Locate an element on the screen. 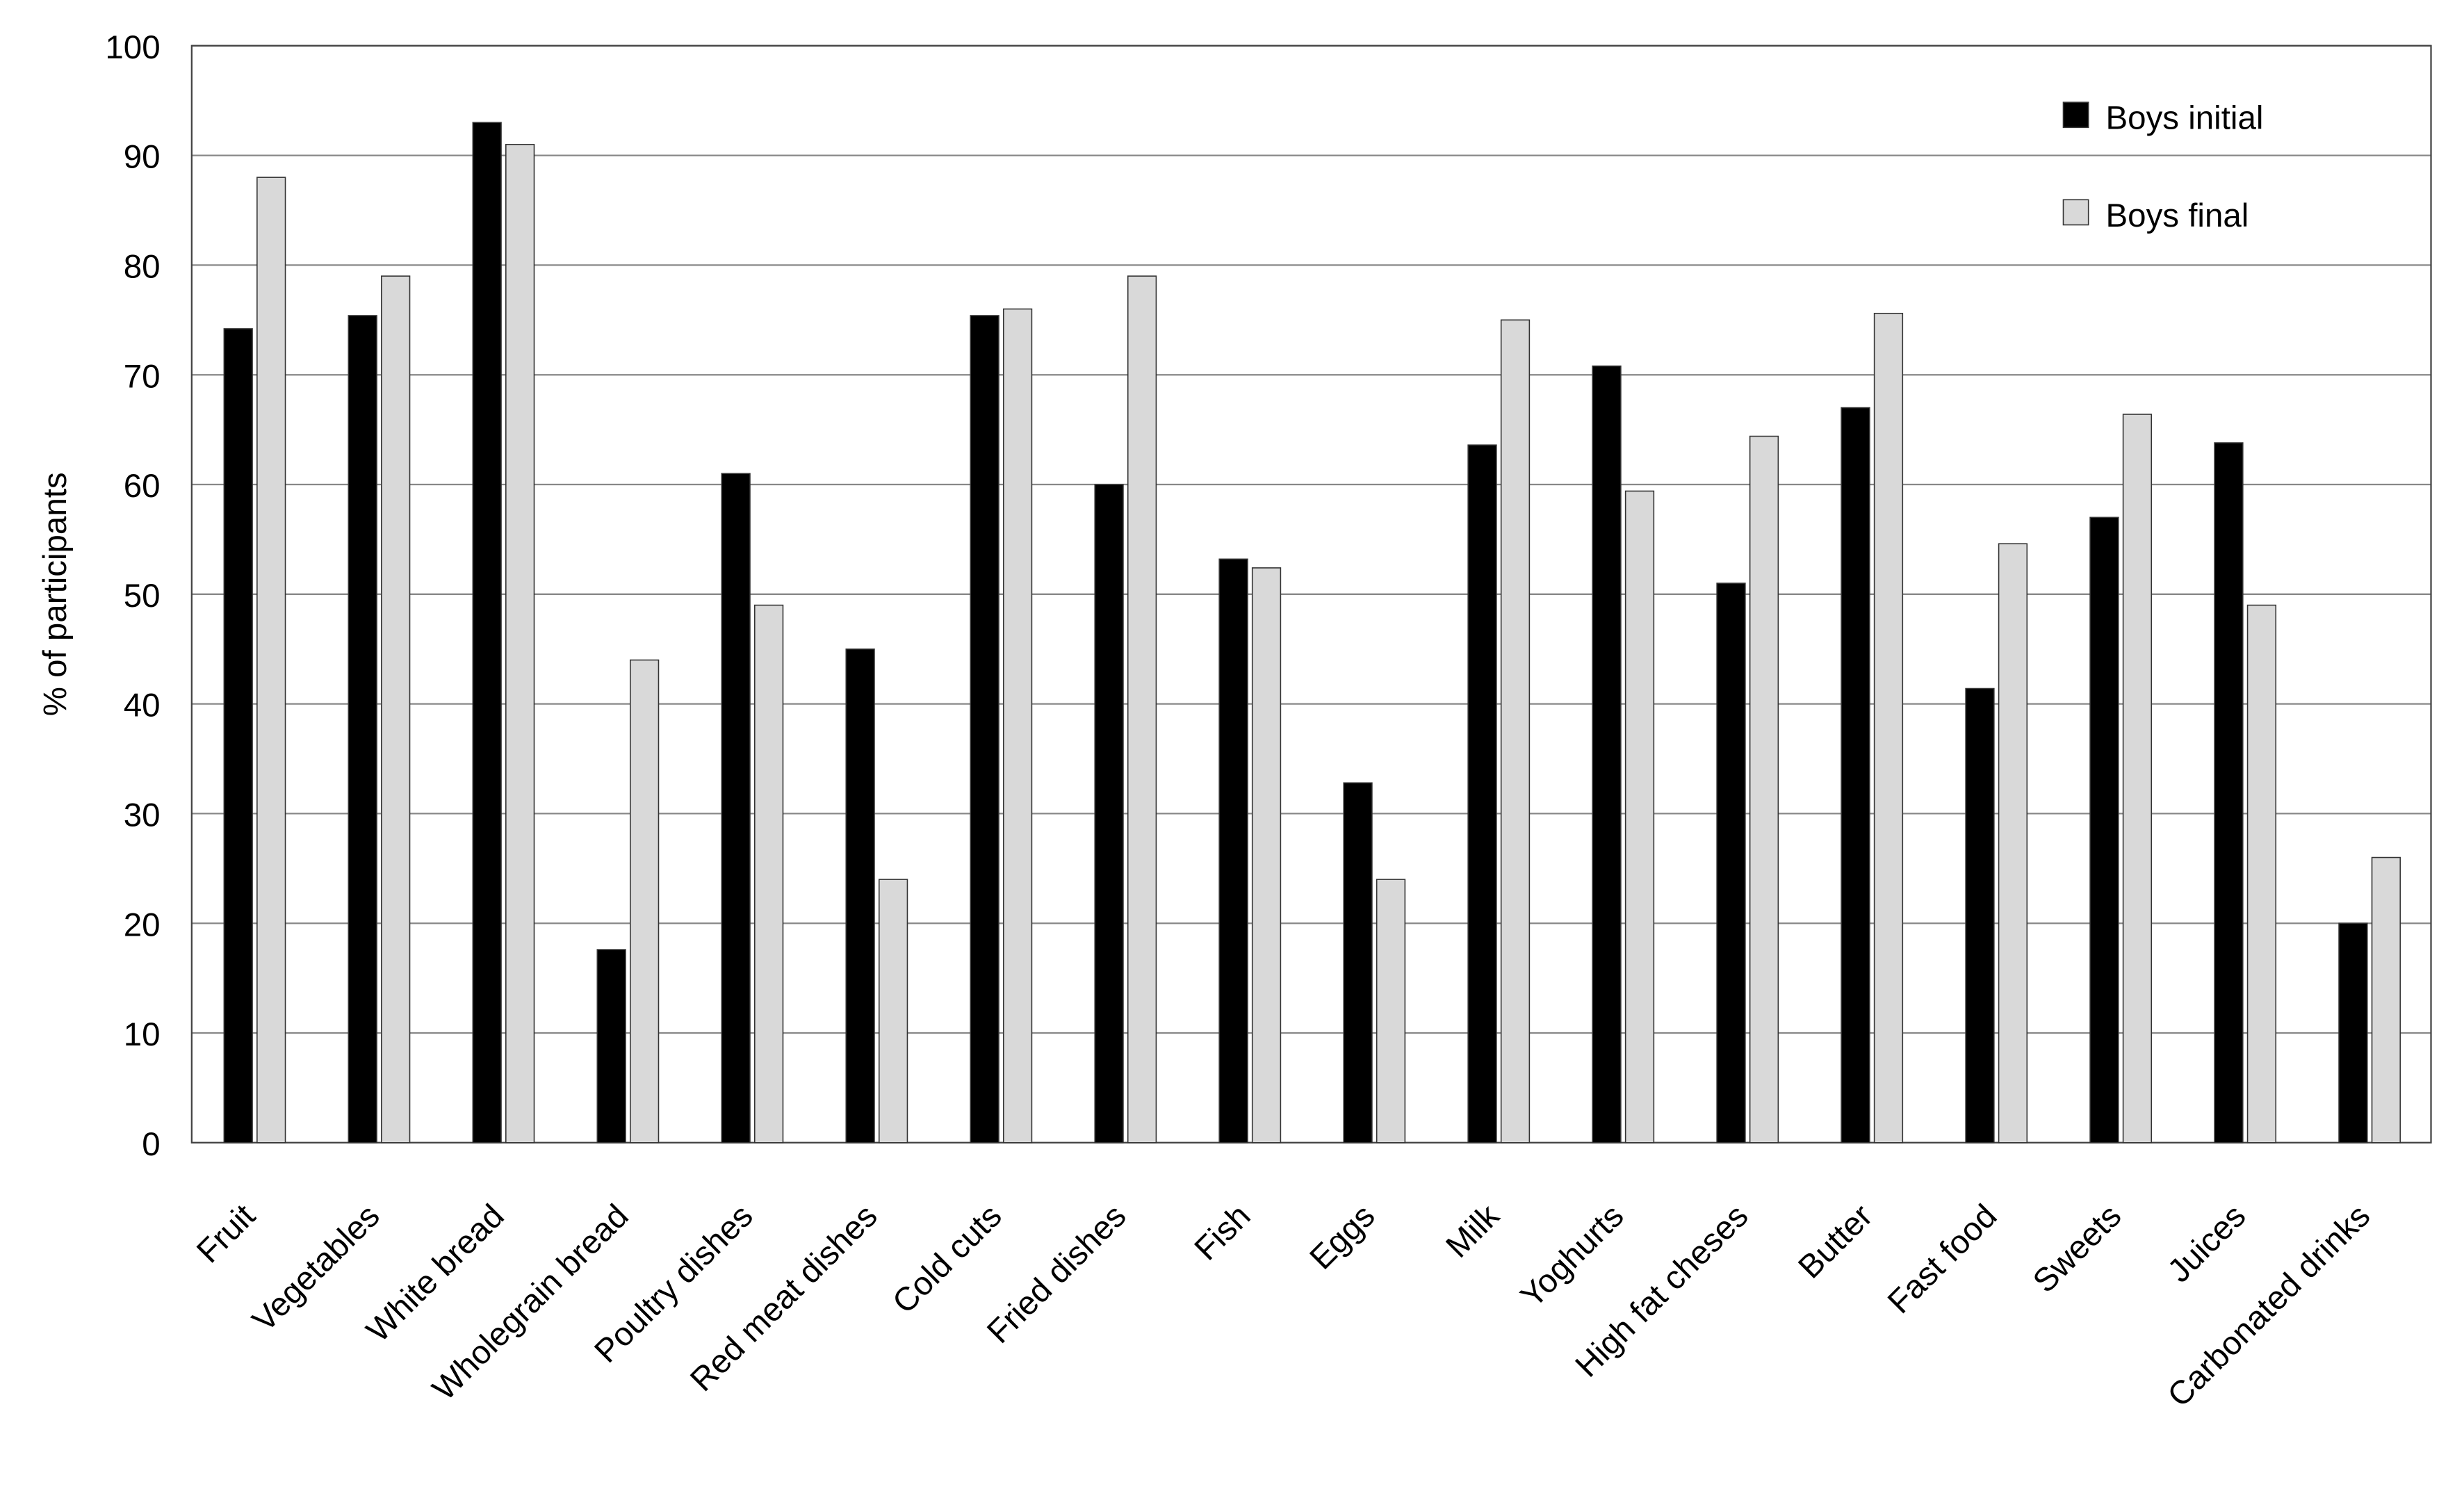  y-tick-label: 60 is located at coordinates (142, 487).